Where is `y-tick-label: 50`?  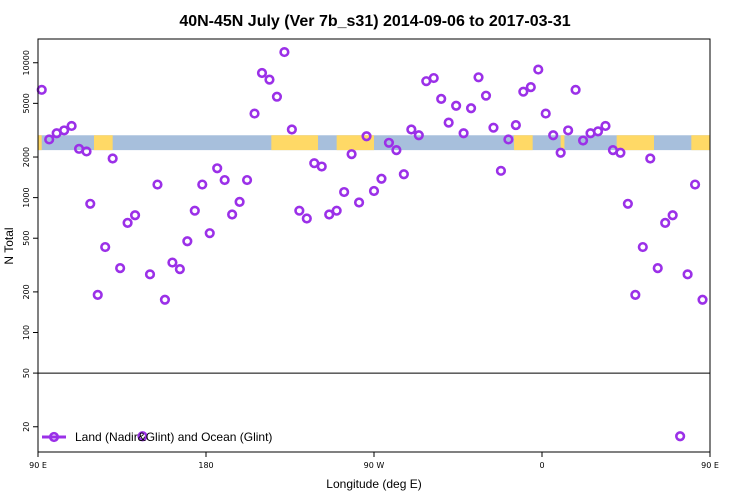
y-tick-label: 50 is located at coordinates (26, 373).